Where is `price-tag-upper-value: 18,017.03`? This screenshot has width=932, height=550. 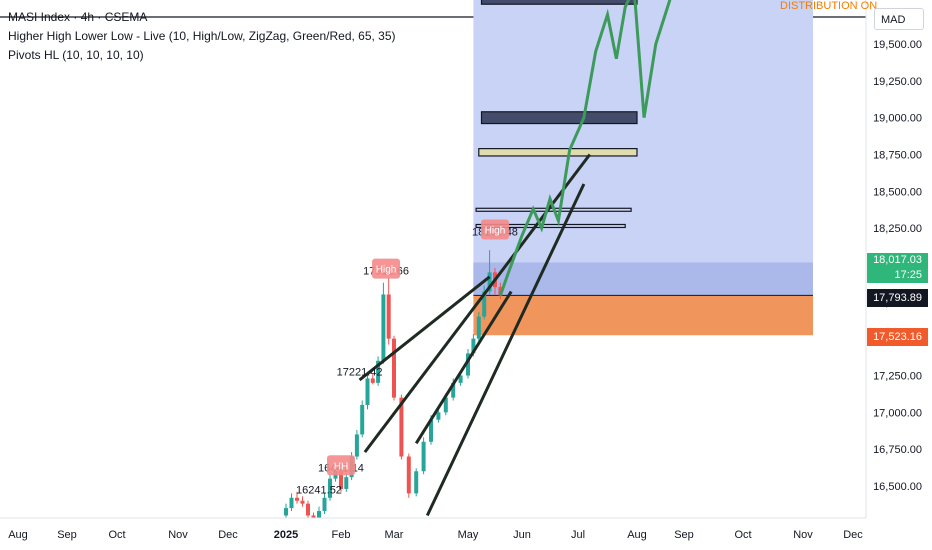
price-tag-upper-value: 18,017.03 is located at coordinates (897, 260).